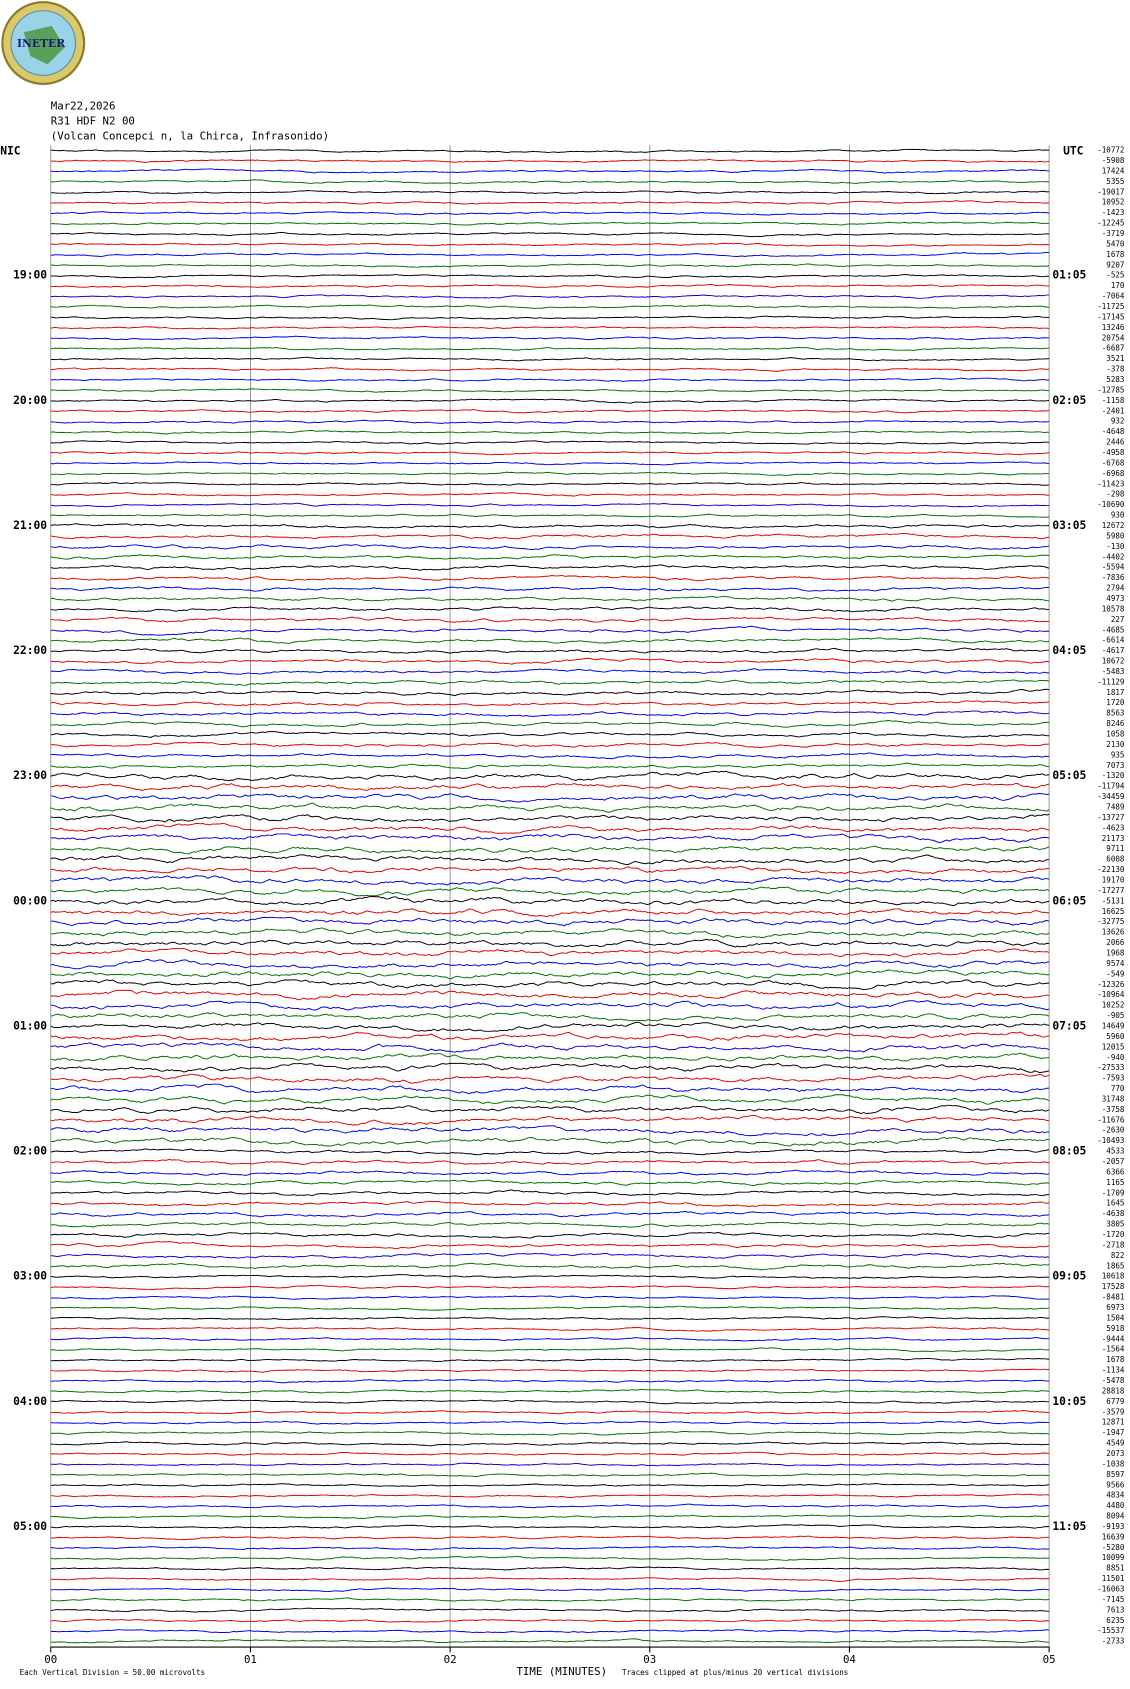 The height and width of the screenshot is (1689, 1130). I want to click on trace-offset: 5918, so click(1115, 1328).